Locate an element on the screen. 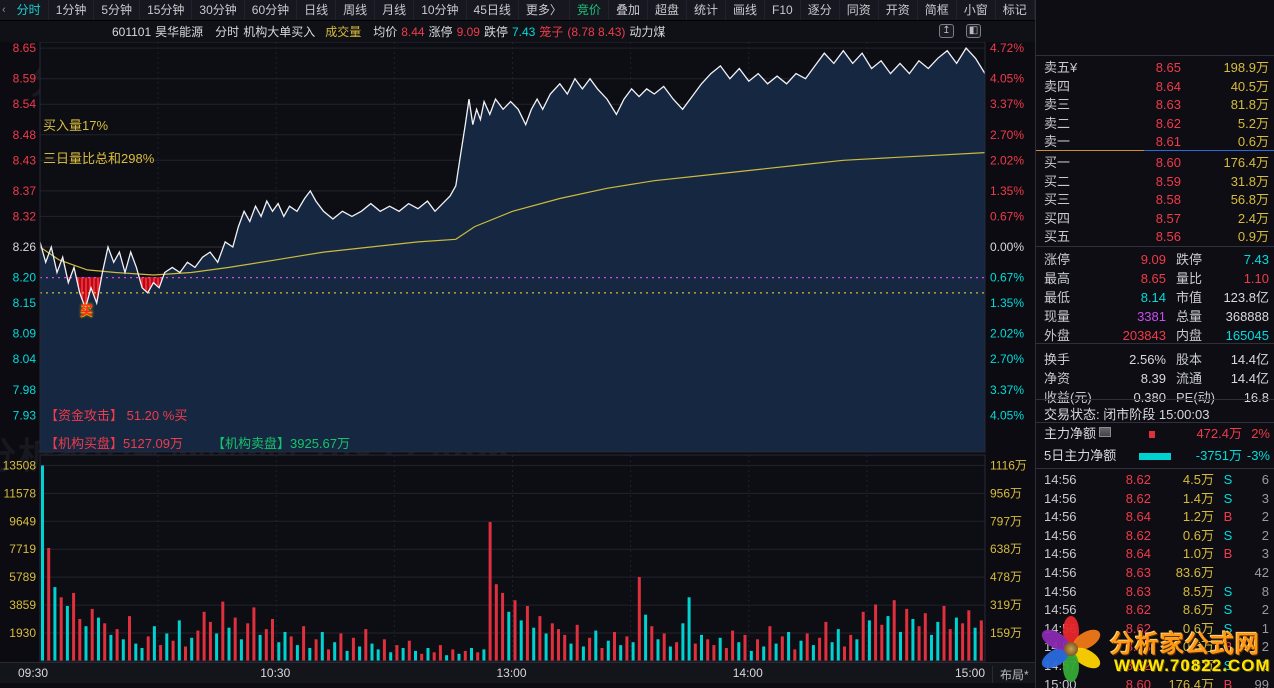  book-level-label: 卖三 is located at coordinates (1057, 105).